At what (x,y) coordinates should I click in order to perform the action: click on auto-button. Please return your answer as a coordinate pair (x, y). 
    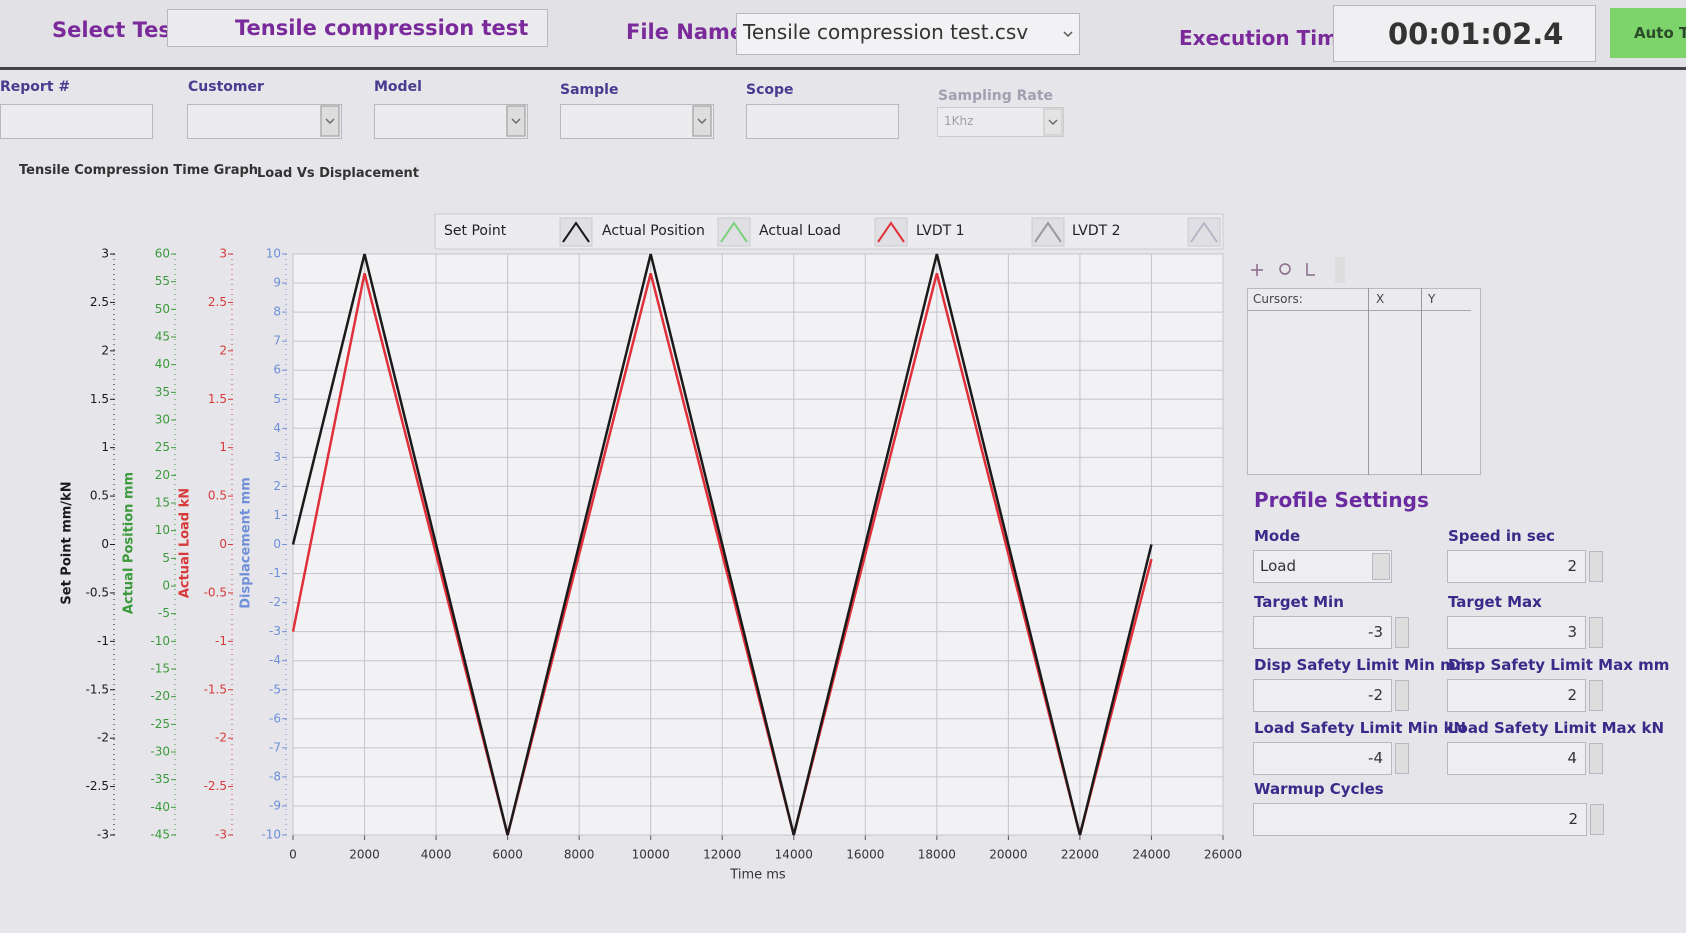
    Looking at the image, I should click on (1648, 33).